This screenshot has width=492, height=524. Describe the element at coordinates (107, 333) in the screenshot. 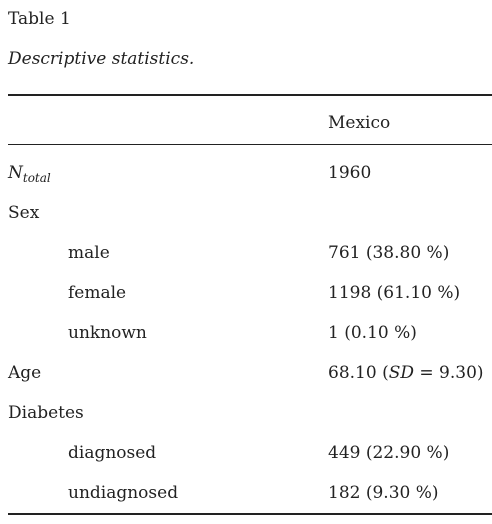

I see `row-label-unknown: unknown` at that location.